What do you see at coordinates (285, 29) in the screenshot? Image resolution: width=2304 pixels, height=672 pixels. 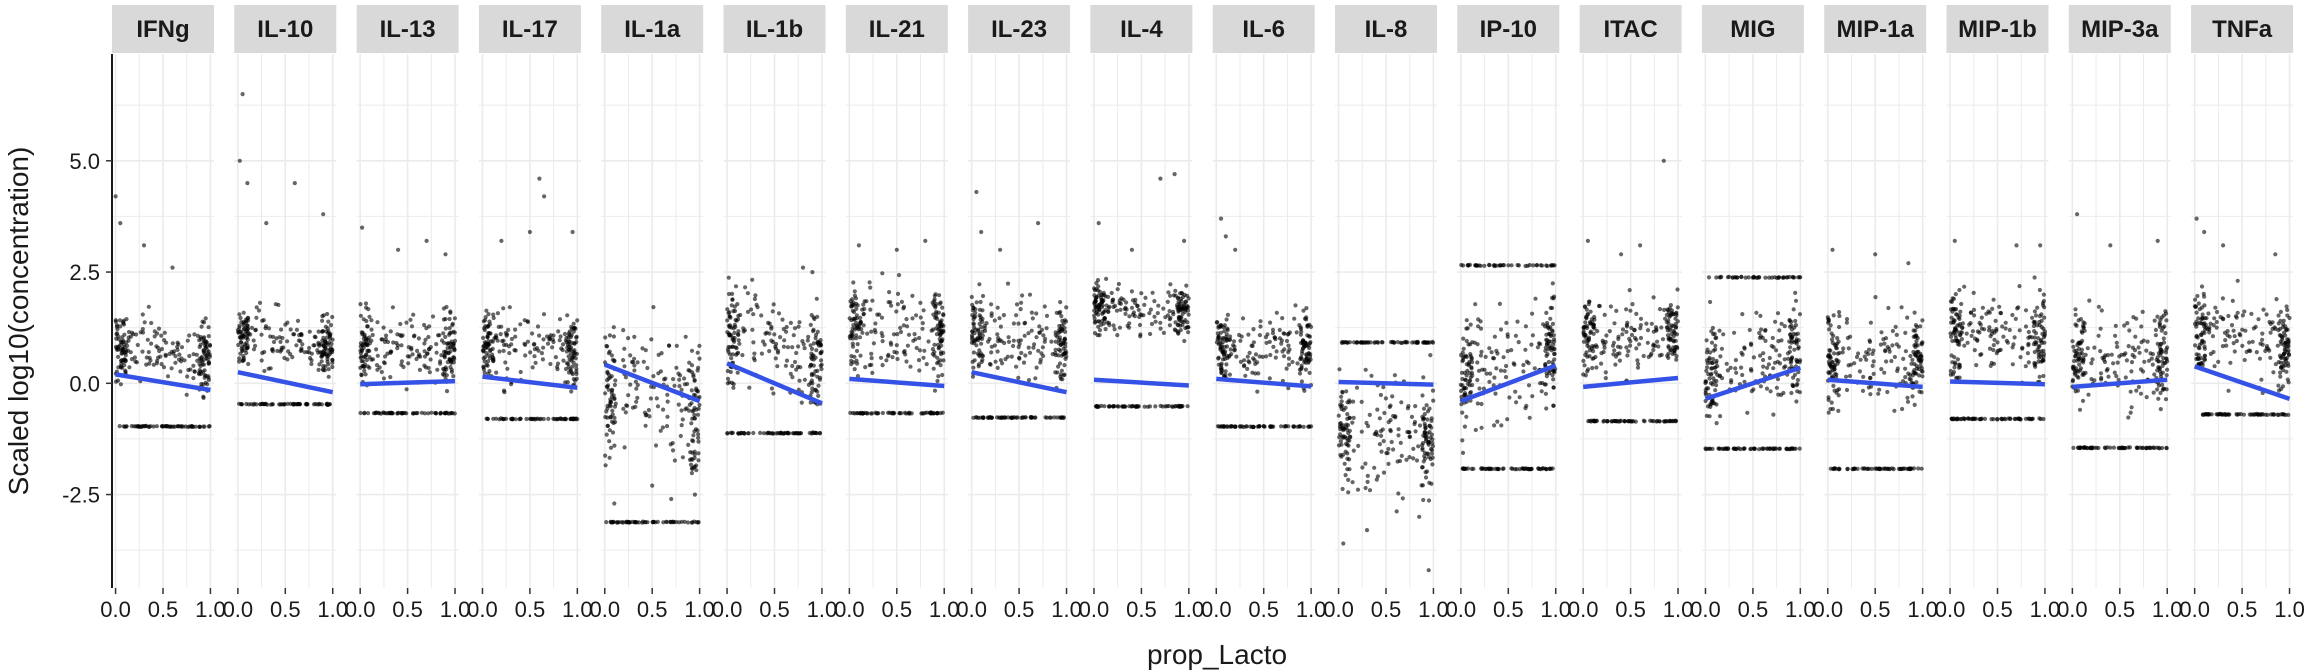 I see `facet-strip` at bounding box center [285, 29].